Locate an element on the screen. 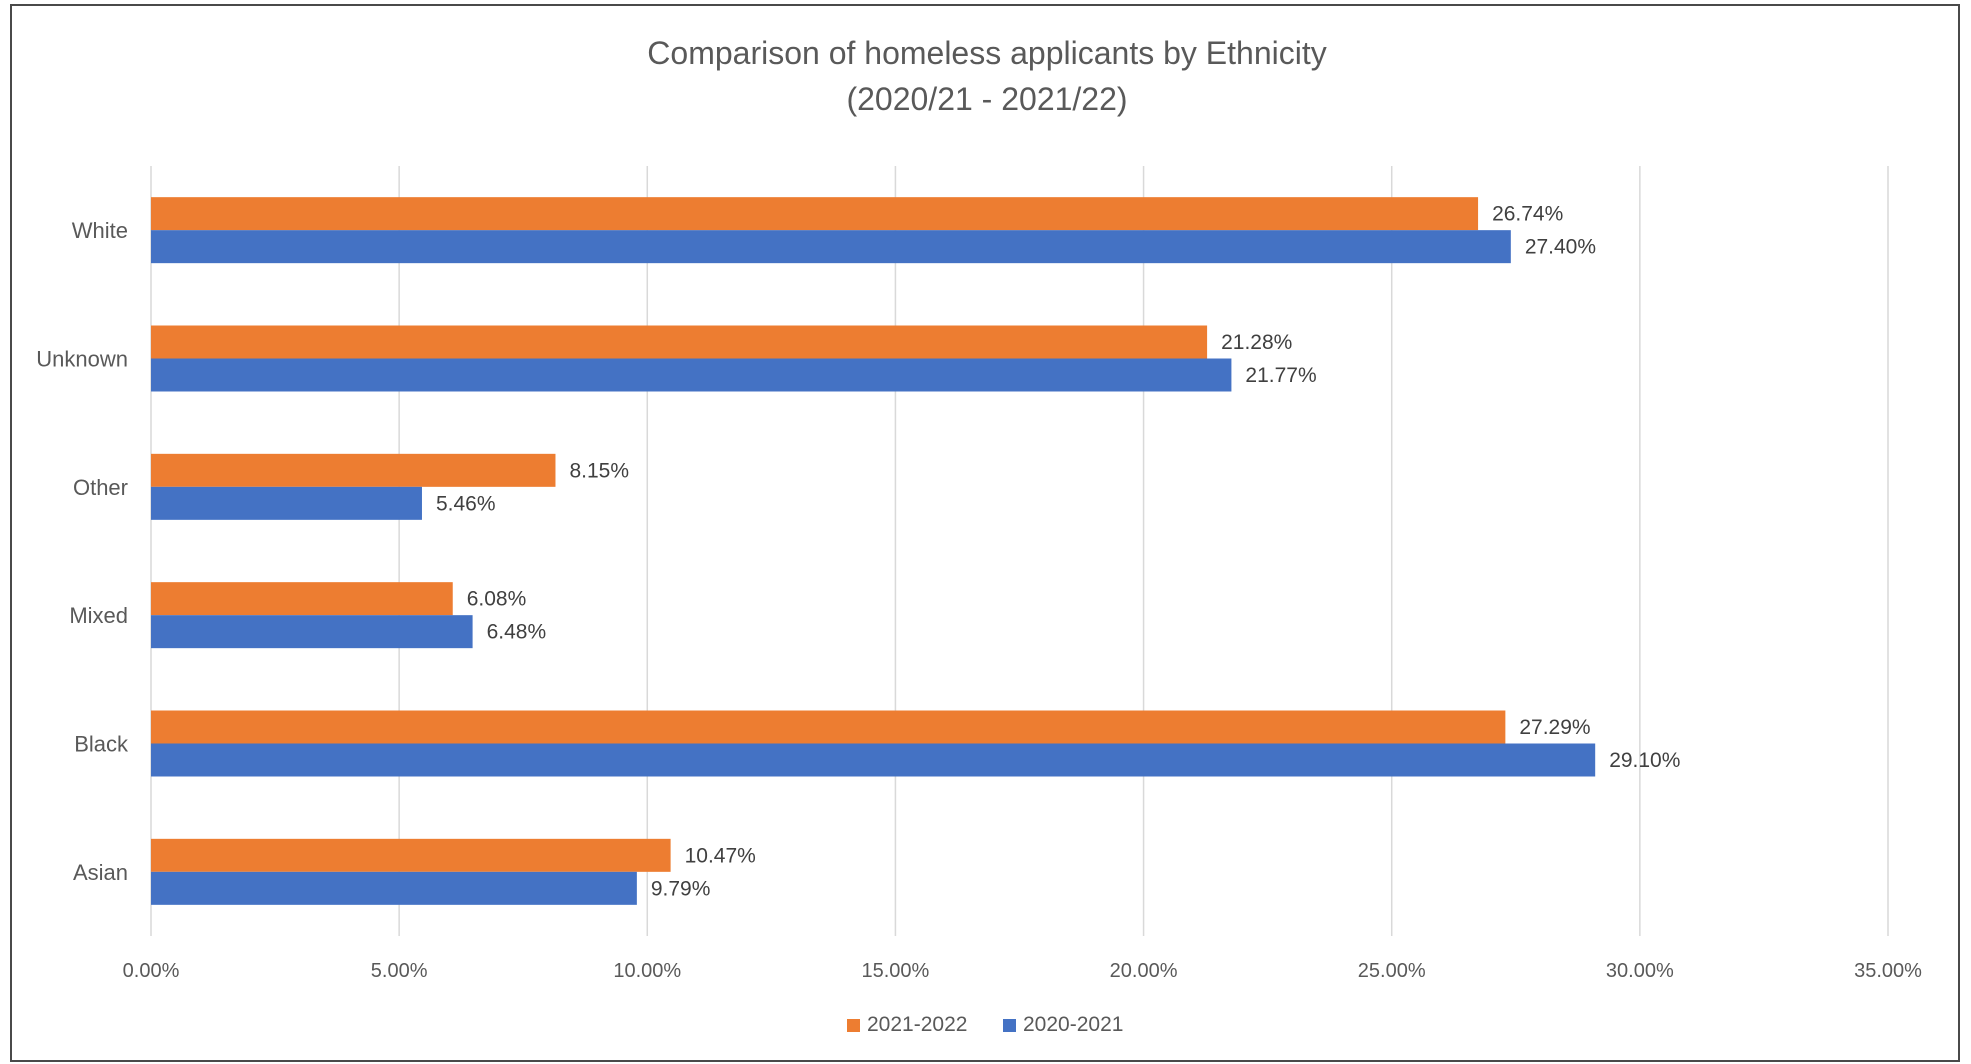  data-label: 10.47% is located at coordinates (720, 855).